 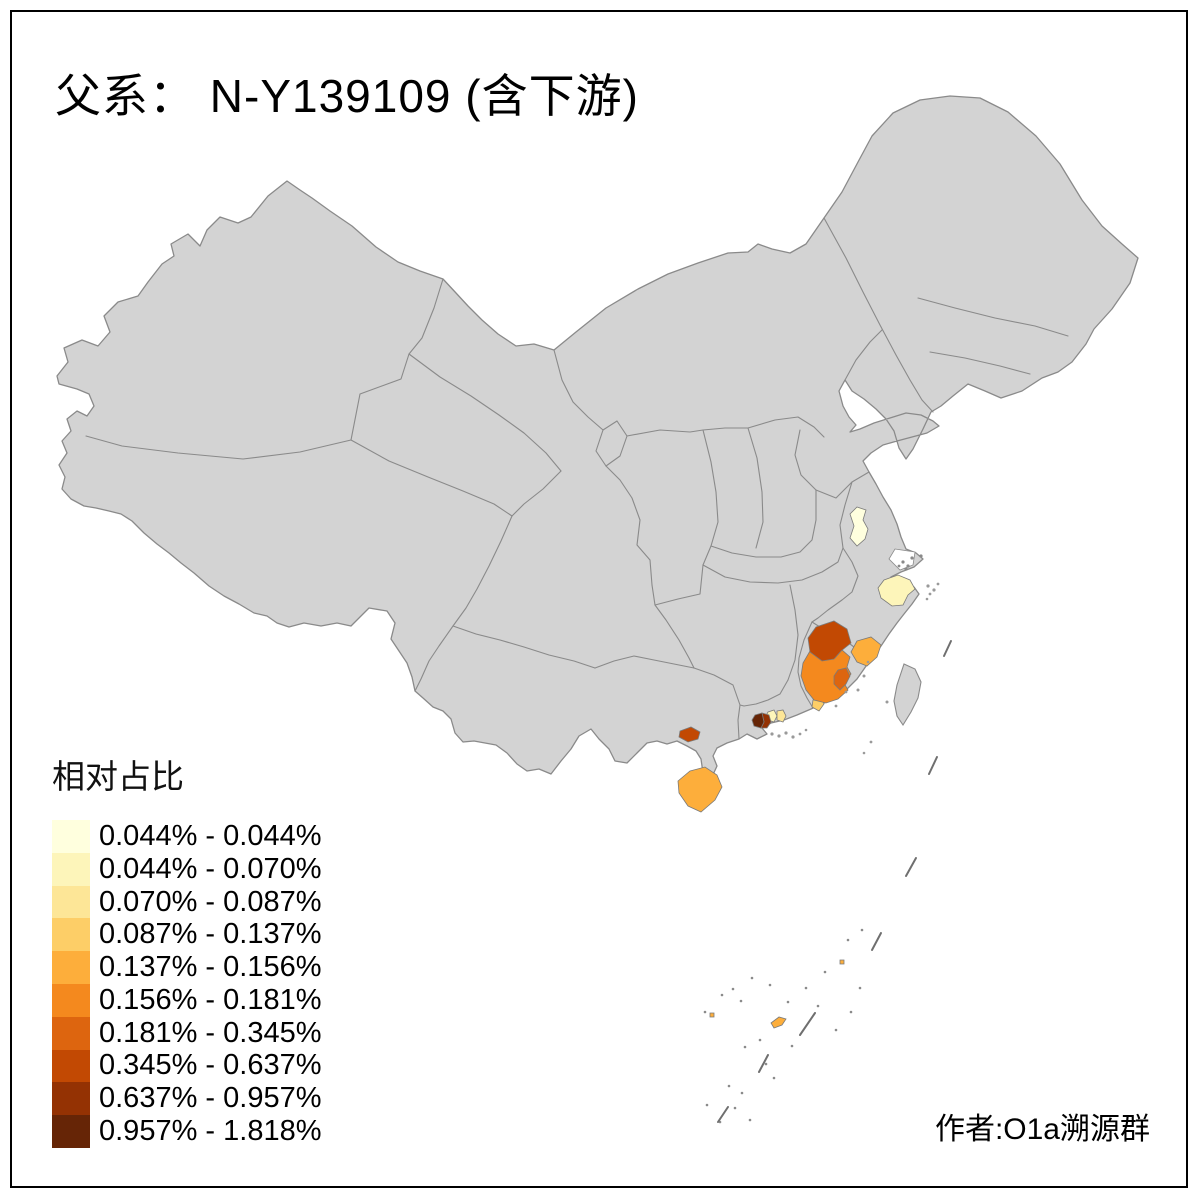 What do you see at coordinates (210, 1098) in the screenshot?
I see `legend-label: 0.637% - 0.957%` at bounding box center [210, 1098].